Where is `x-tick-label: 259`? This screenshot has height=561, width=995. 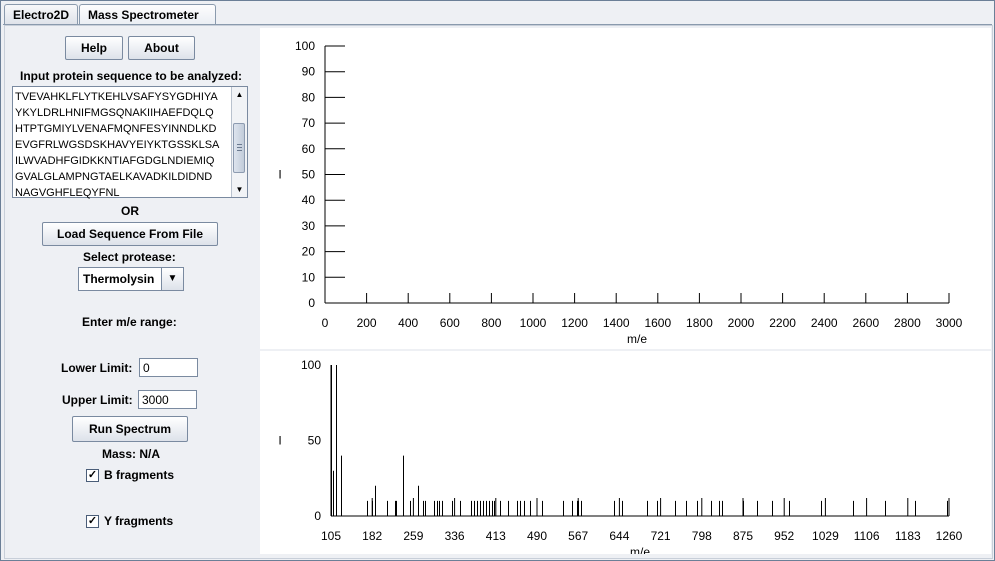
x-tick-label: 259 is located at coordinates (413, 536).